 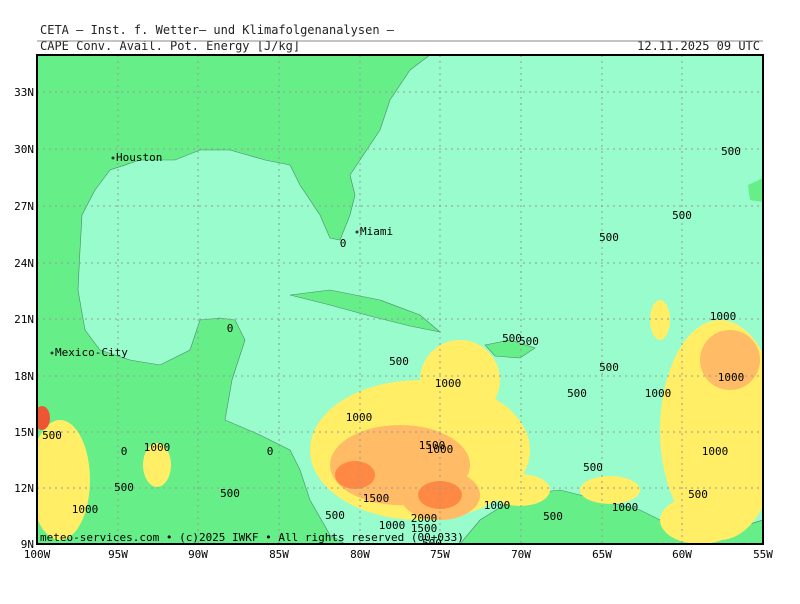 I want to click on parameter: CAPE Conv. Avail. Pot. Energy [J/kg], so click(x=170, y=46).